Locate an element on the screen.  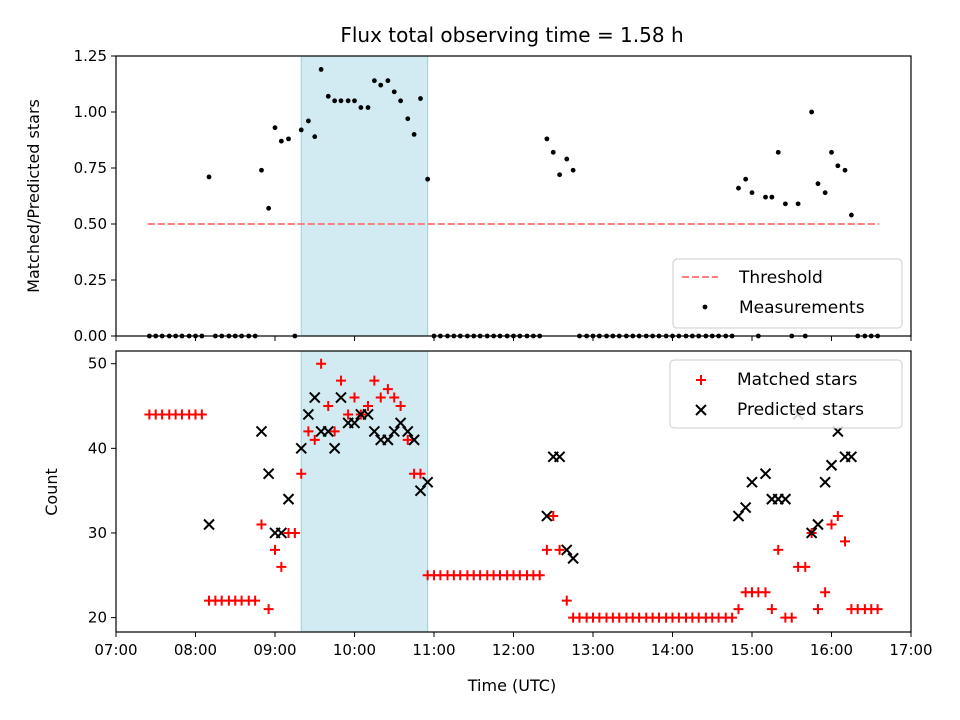
x-tick-label: 07:00 is located at coordinates (115, 650).